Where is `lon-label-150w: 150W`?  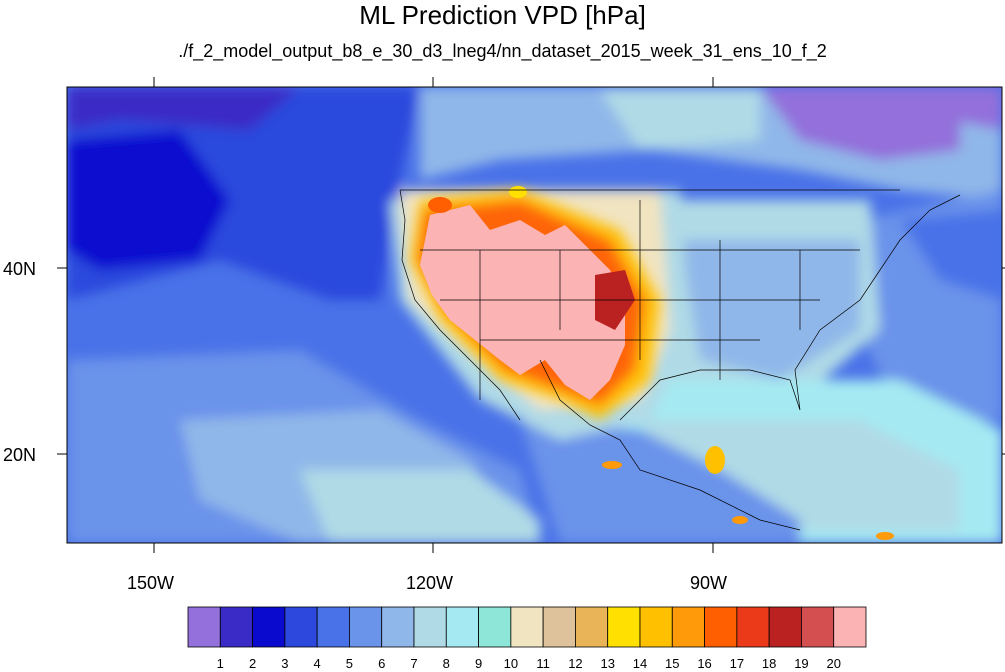
lon-label-150w: 150W is located at coordinates (151, 583).